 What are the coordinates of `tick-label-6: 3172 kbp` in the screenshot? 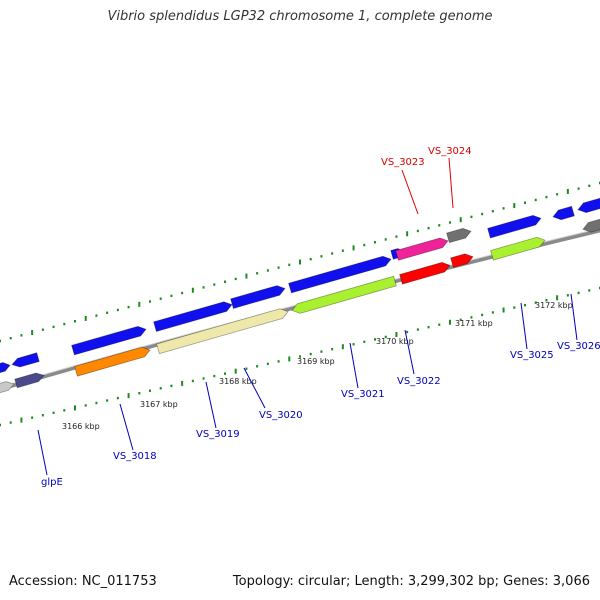 It's located at (554, 305).